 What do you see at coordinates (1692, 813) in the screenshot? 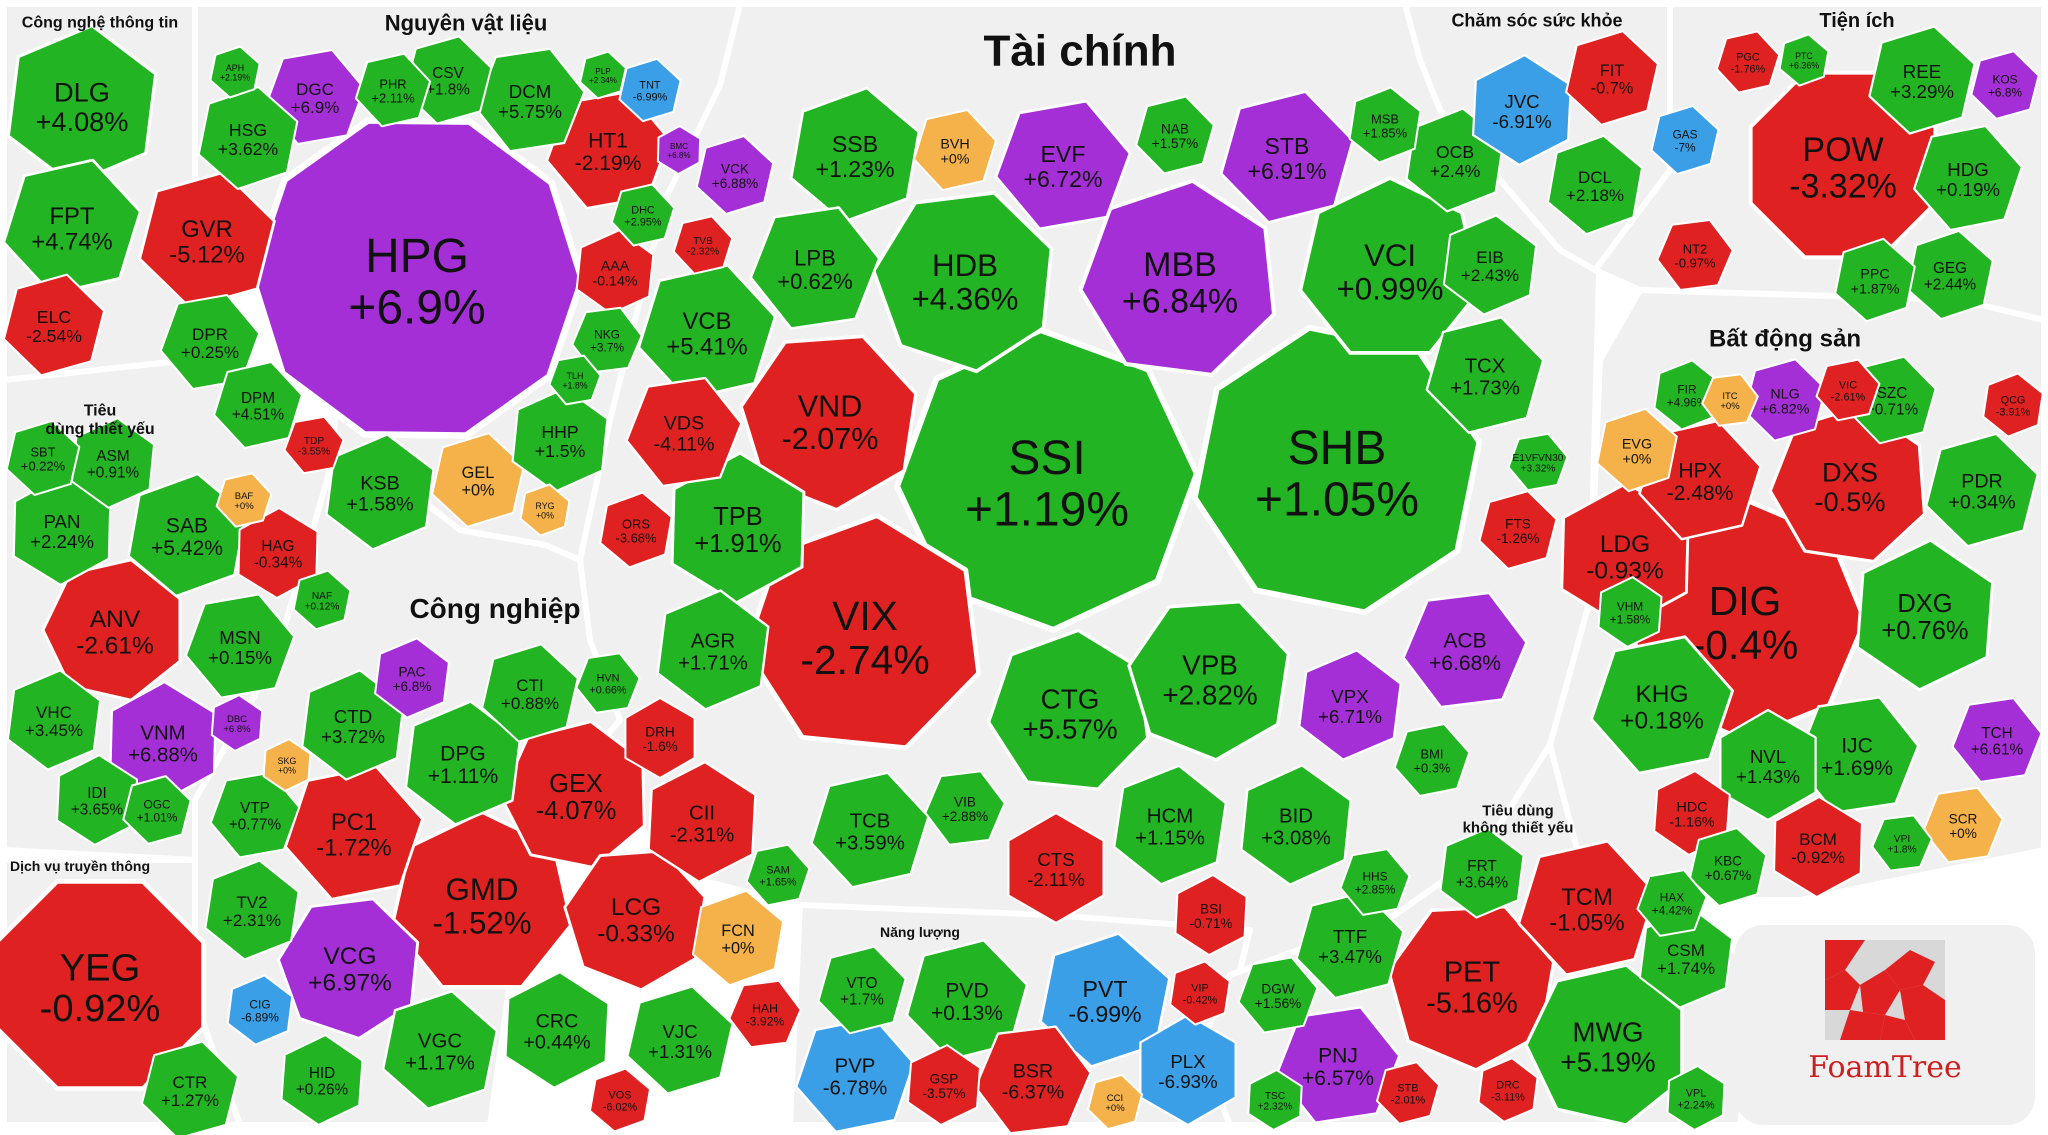
I see `stock-cell-hdc: HDC-1.16%` at bounding box center [1692, 813].